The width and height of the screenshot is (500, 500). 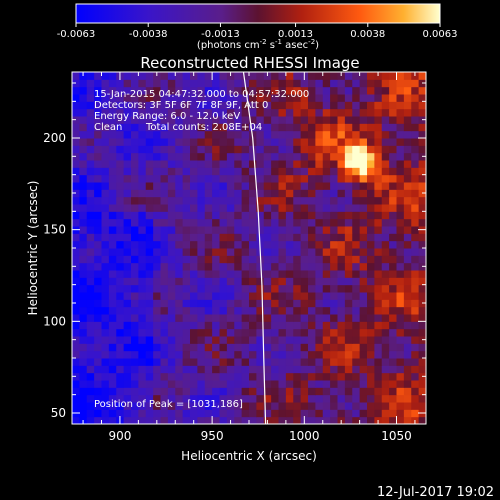 What do you see at coordinates (54, 230) in the screenshot?
I see `y-tick-label: 150` at bounding box center [54, 230].